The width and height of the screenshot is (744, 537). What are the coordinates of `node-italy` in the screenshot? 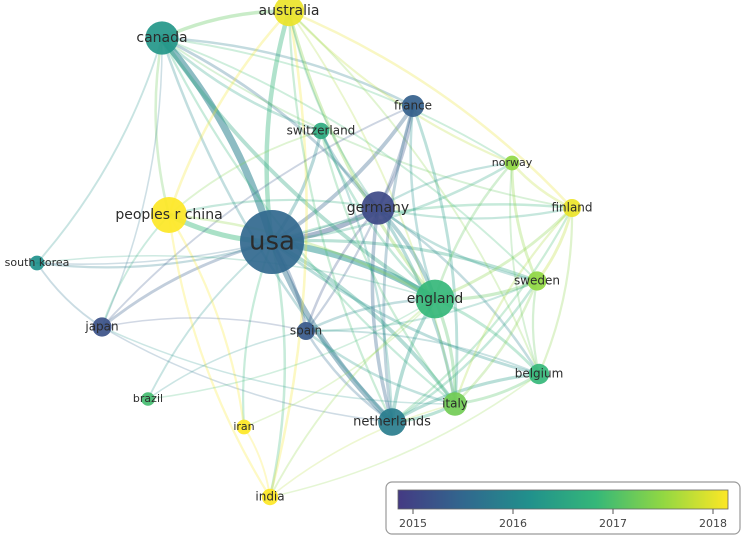 It's located at (455, 404).